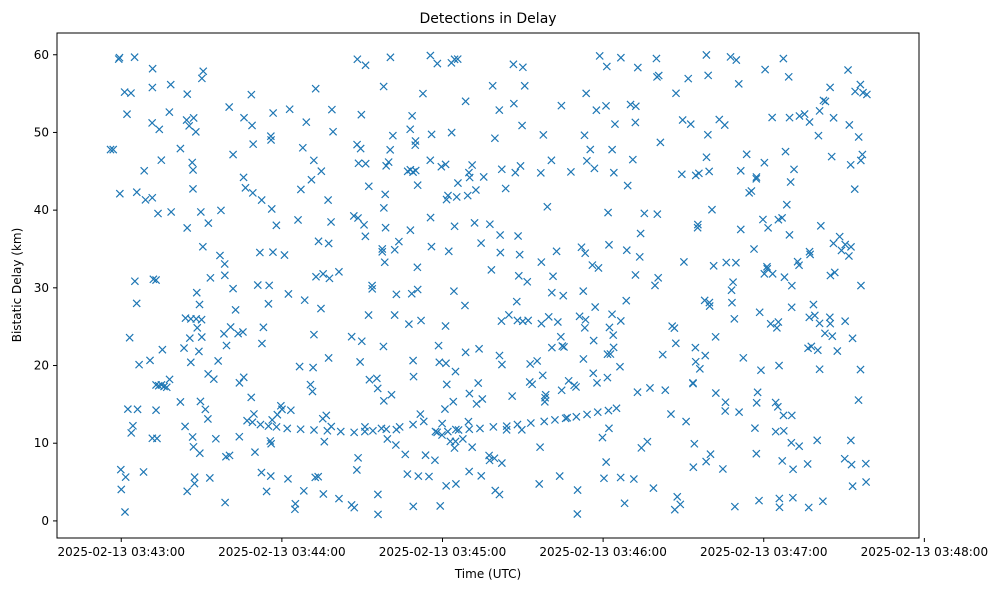 The image size is (988, 590). Describe the element at coordinates (487, 19) in the screenshot. I see `chart-title: Detections in Delay` at that location.